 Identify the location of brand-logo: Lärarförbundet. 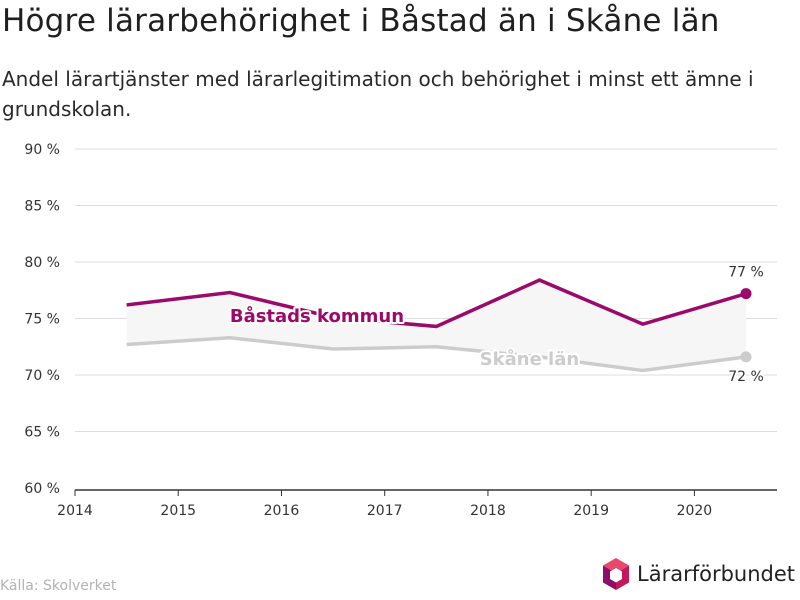
(698, 574).